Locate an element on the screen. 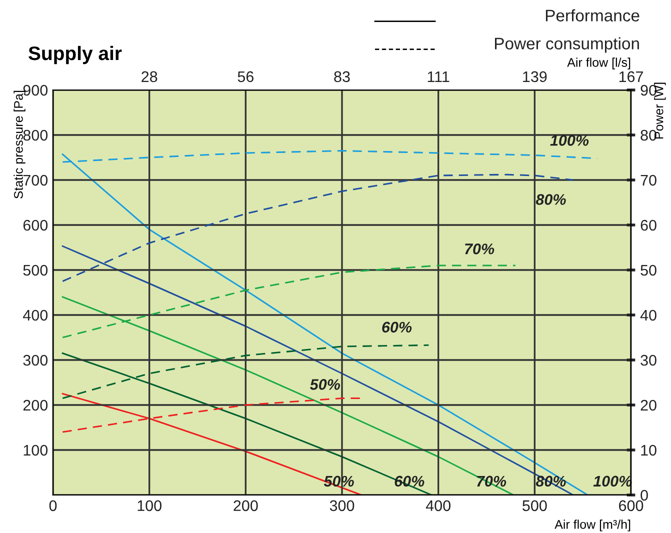  y2-tick-label: 70 is located at coordinates (648, 180).